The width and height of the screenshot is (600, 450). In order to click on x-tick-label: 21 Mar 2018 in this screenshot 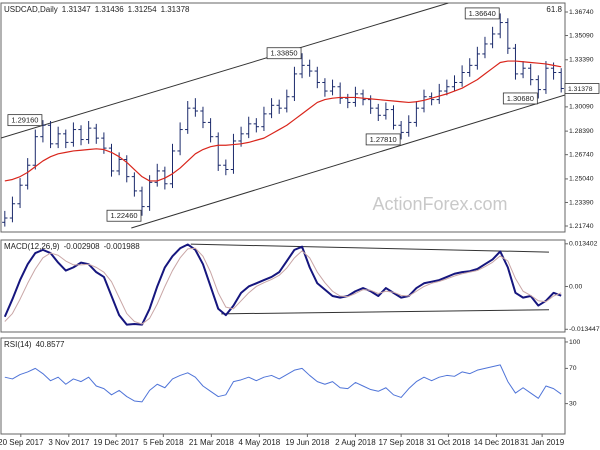, I will do `click(211, 442)`.